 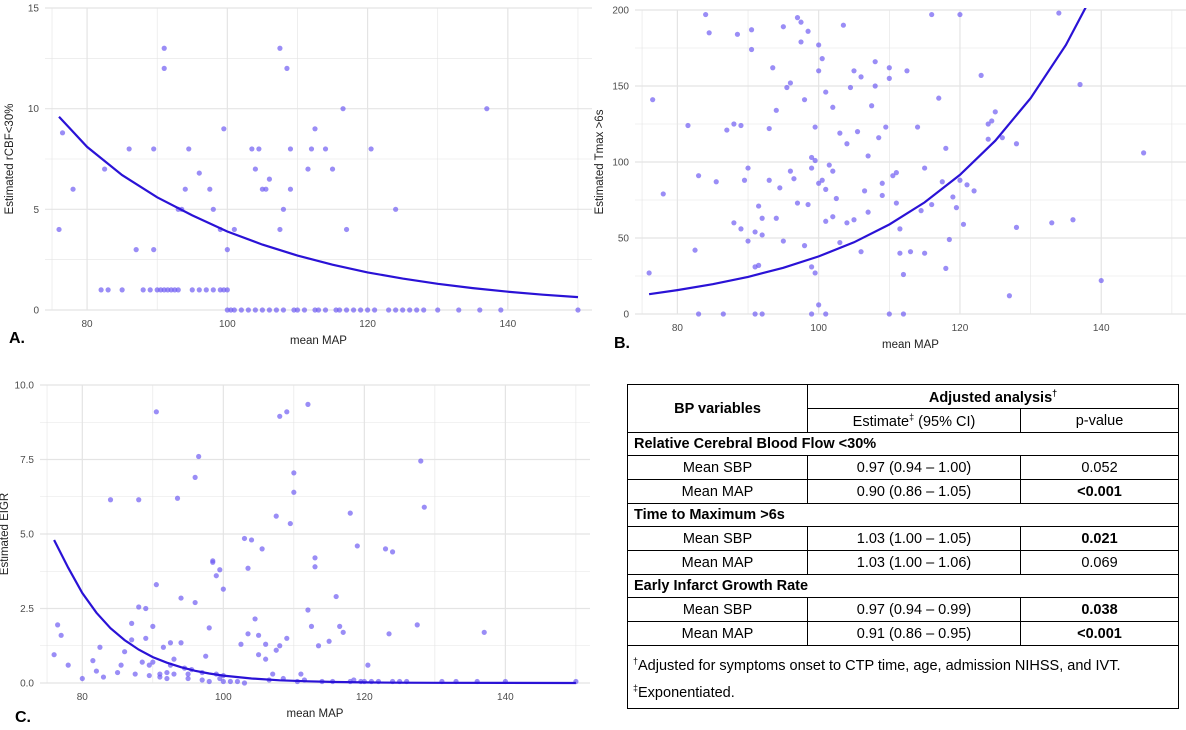 I want to click on section-title: Early Infarct Growth Rate, so click(x=903, y=586).